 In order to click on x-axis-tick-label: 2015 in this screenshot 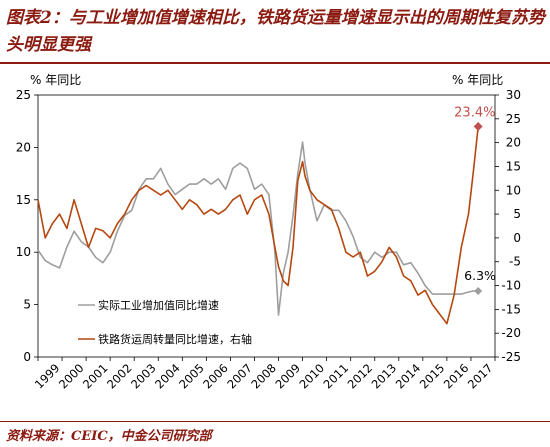, I will do `click(432, 376)`.